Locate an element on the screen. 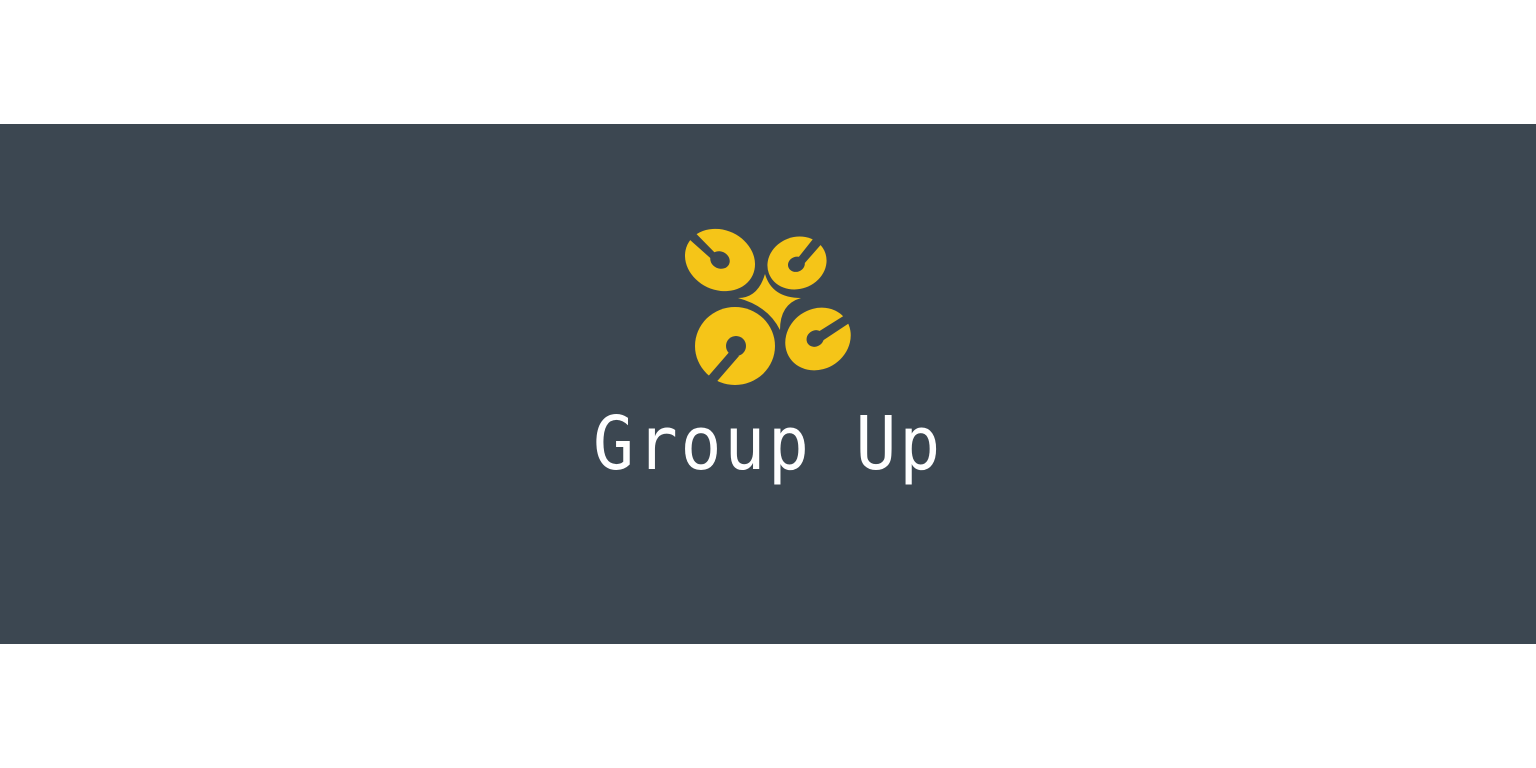  four-ring-cluster-logo-icon is located at coordinates (767, 306).